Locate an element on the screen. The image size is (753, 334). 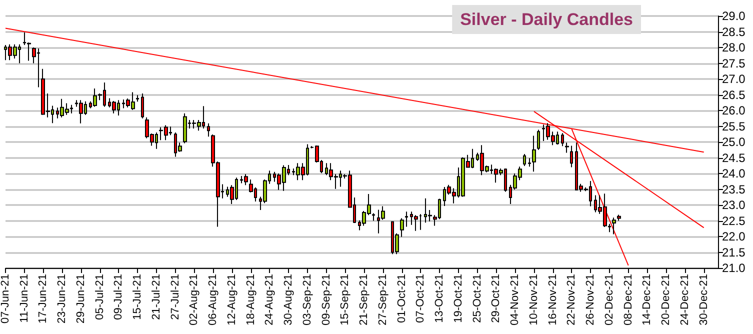
y-tick-label: 27.5 is located at coordinates (734, 63).